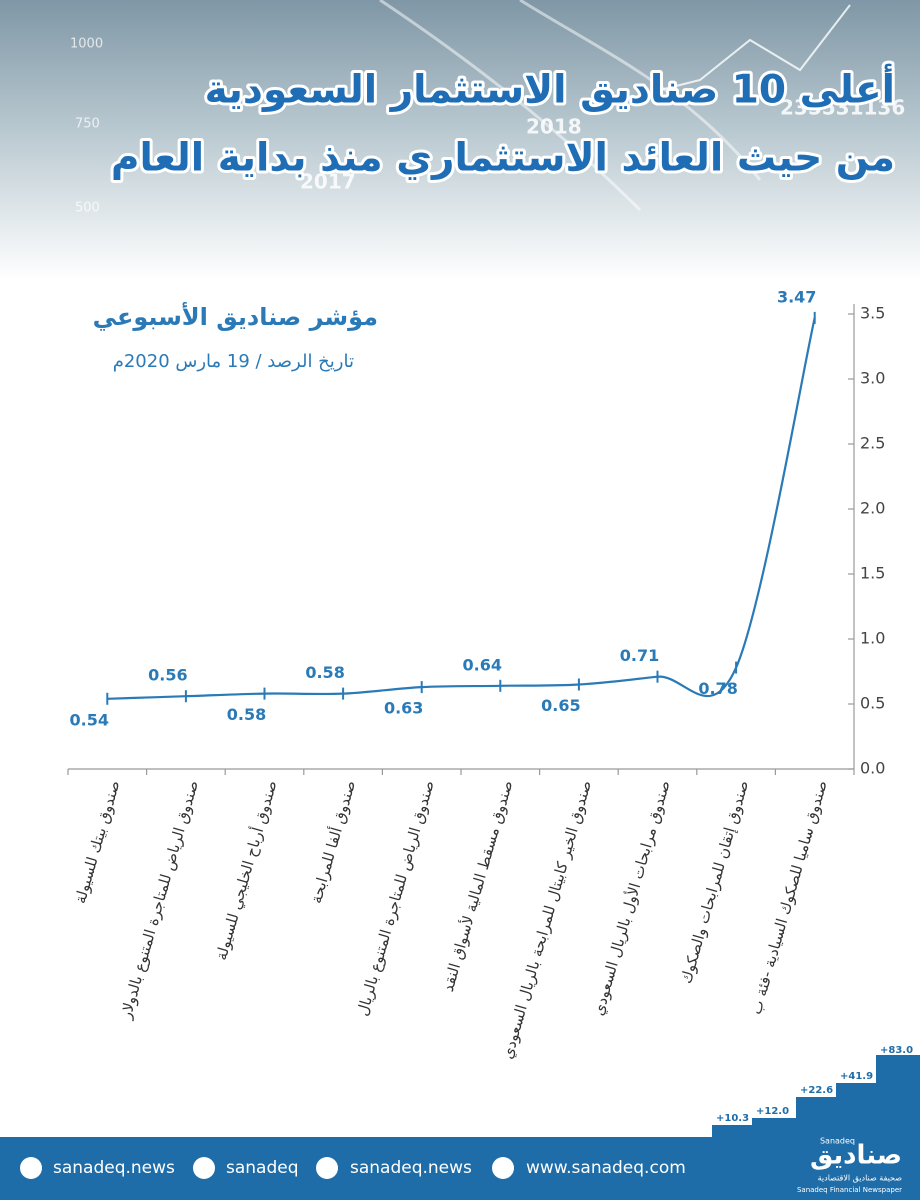 Image resolution: width=920 pixels, height=1200 pixels. What do you see at coordinates (482, 664) in the screenshot?
I see `value-label: 0.64` at bounding box center [482, 664].